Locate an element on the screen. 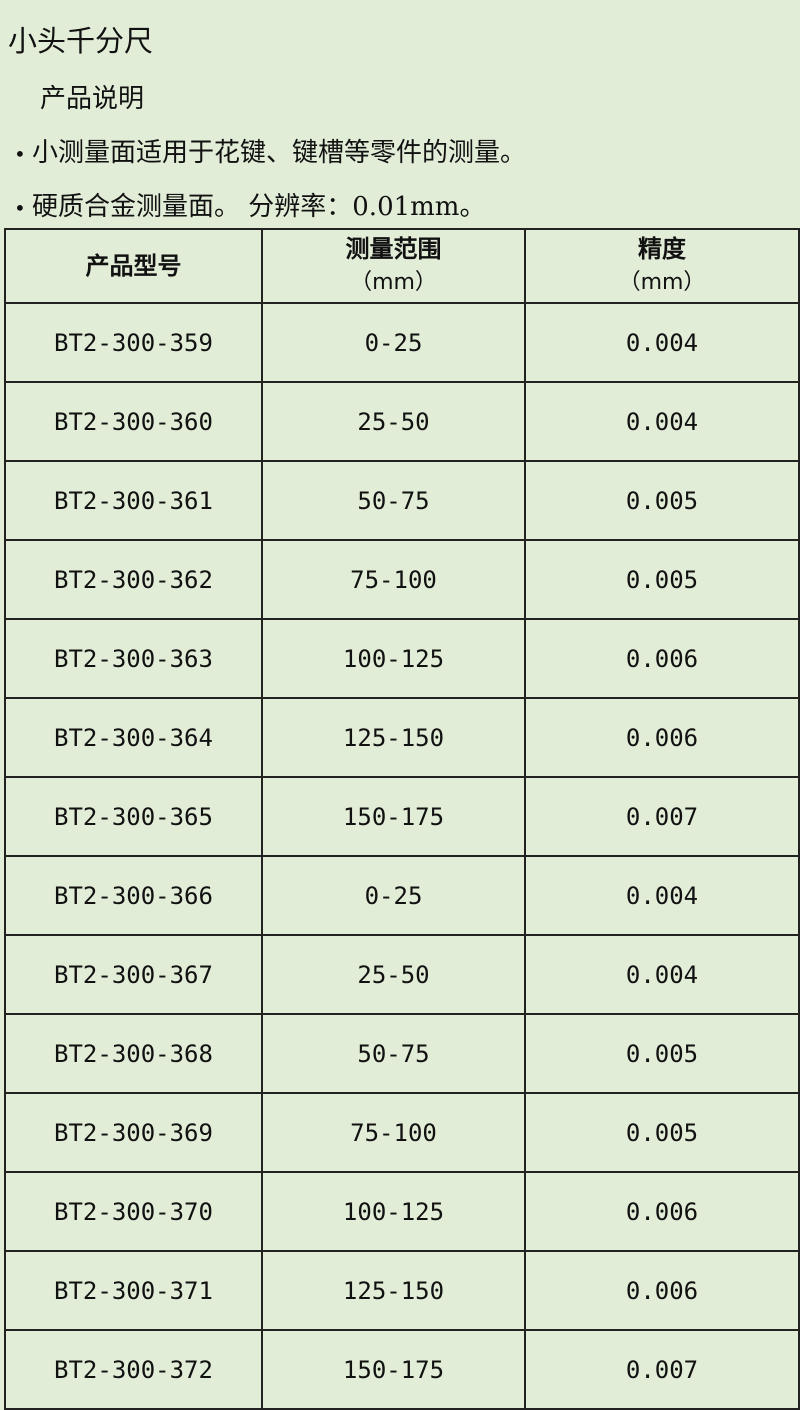 This screenshot has width=800, height=1410. table-row: BT2-300-369 75-100 0.005 is located at coordinates (402, 1132).